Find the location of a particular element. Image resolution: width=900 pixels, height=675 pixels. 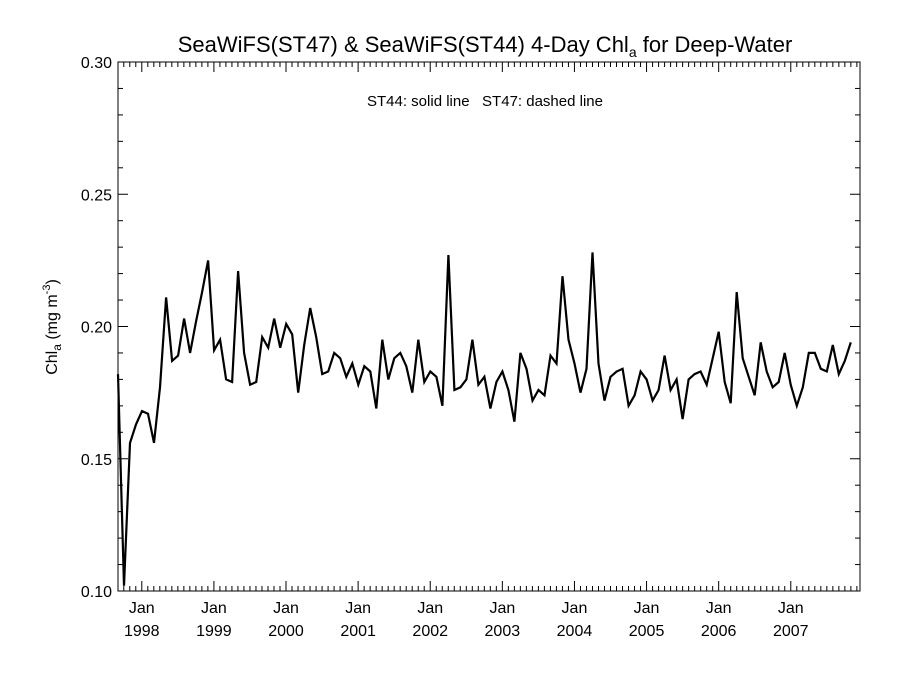

x-tick-year-label: 2006 is located at coordinates (719, 631).